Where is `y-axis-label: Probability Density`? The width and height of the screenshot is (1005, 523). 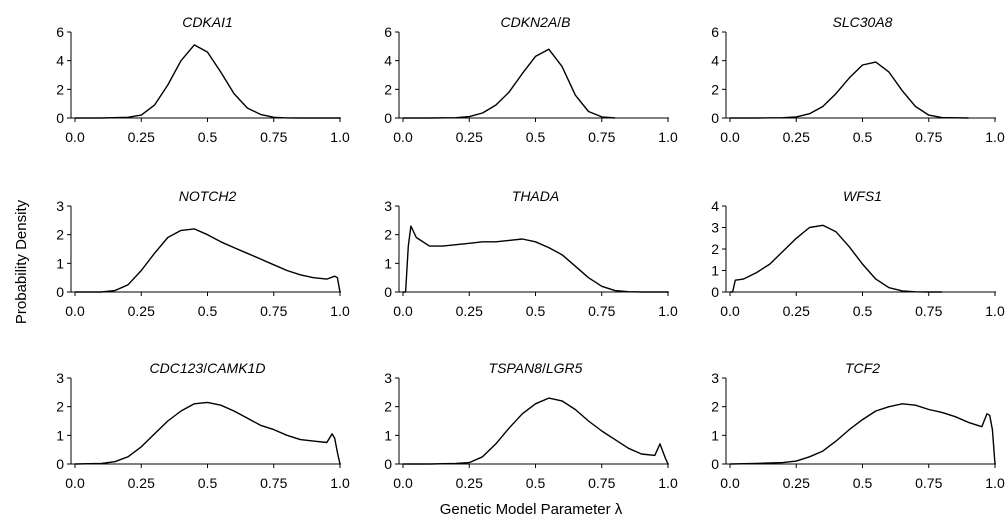
y-axis-label: Probability Density is located at coordinates (21, 261).